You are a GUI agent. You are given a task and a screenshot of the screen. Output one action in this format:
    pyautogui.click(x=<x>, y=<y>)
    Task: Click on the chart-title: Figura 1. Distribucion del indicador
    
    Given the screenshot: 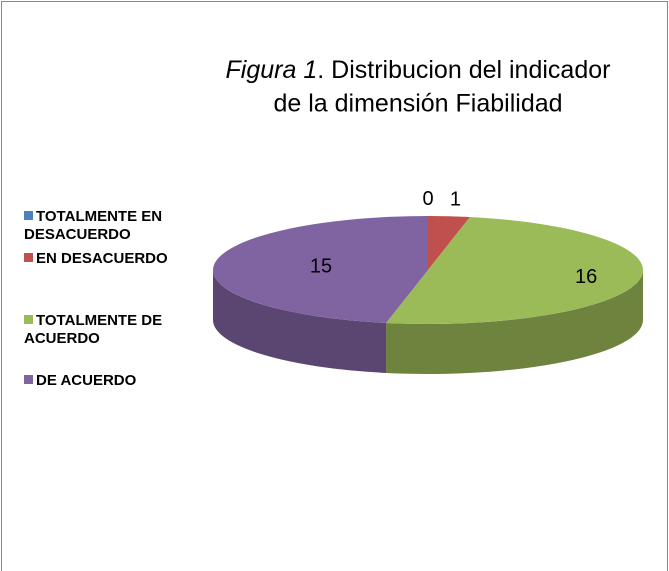 What is the action you would take?
    pyautogui.click(x=418, y=70)
    